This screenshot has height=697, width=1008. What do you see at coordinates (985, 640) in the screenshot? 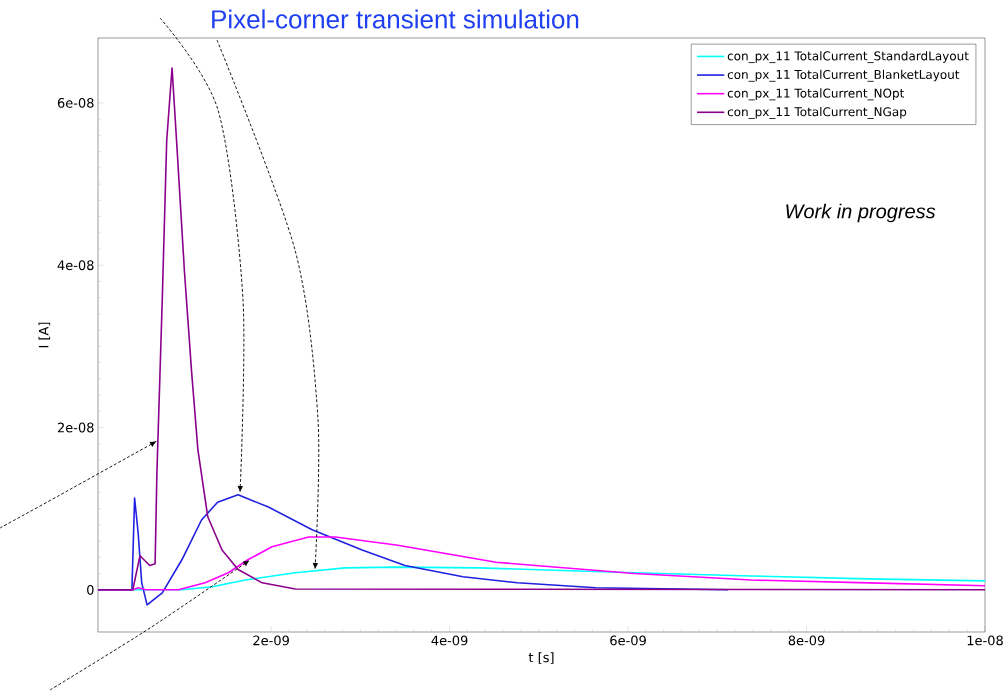
I see `x-tick-label: 1e-08` at bounding box center [985, 640].